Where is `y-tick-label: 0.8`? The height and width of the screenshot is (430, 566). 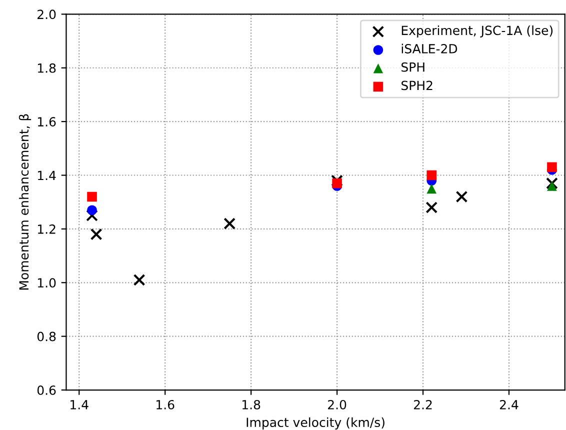 y-tick-label: 0.8 is located at coordinates (46, 337).